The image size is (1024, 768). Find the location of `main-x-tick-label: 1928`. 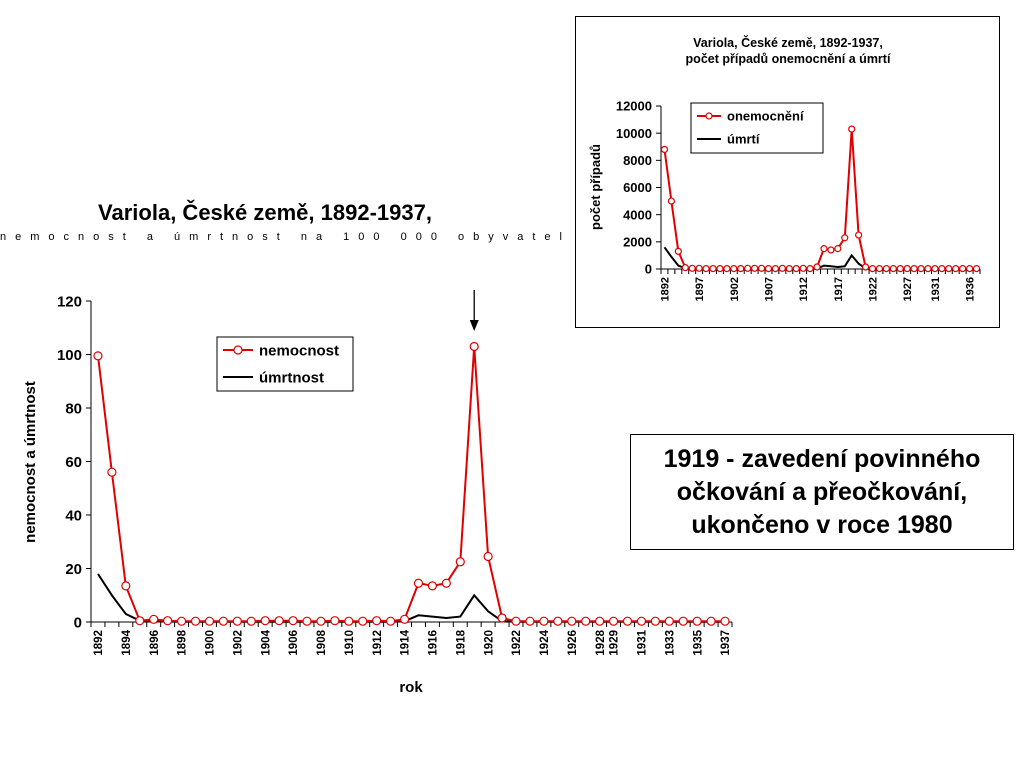

main-x-tick-label: 1928 is located at coordinates (601, 642).